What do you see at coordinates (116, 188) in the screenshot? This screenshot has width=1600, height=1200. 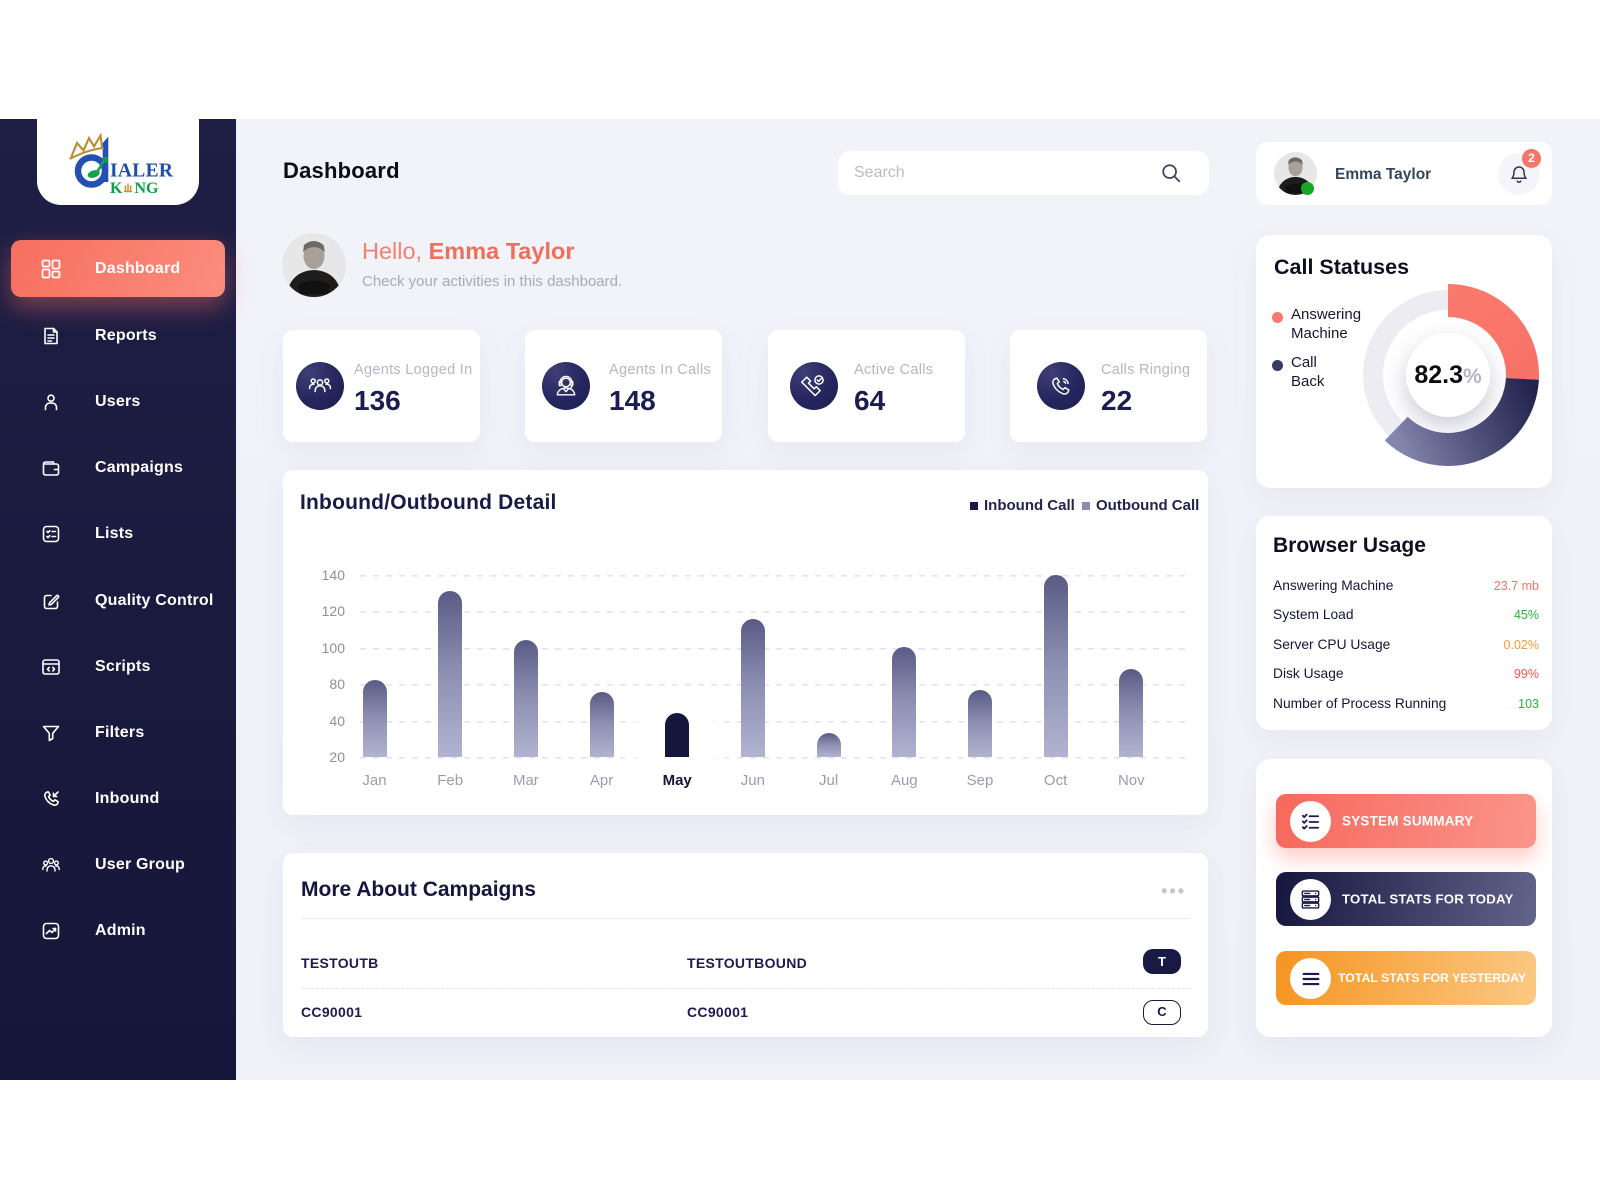 I see `svg-text: K` at bounding box center [116, 188].